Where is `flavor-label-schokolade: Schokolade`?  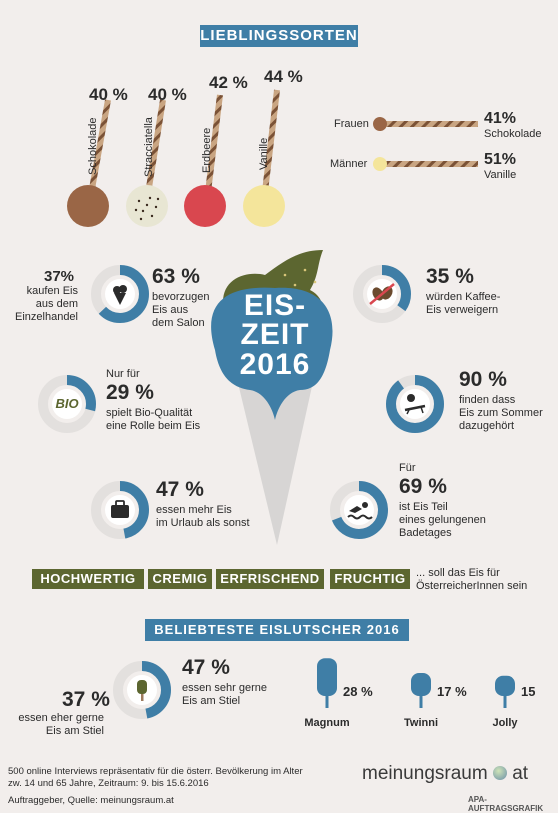
flavor-label-schokolade: Schokolade is located at coordinates (93, 146).